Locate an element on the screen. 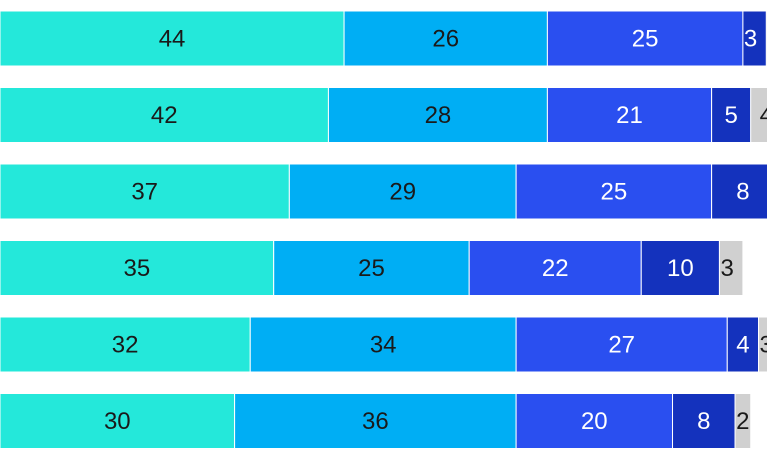  data-label: 28 is located at coordinates (438, 115).